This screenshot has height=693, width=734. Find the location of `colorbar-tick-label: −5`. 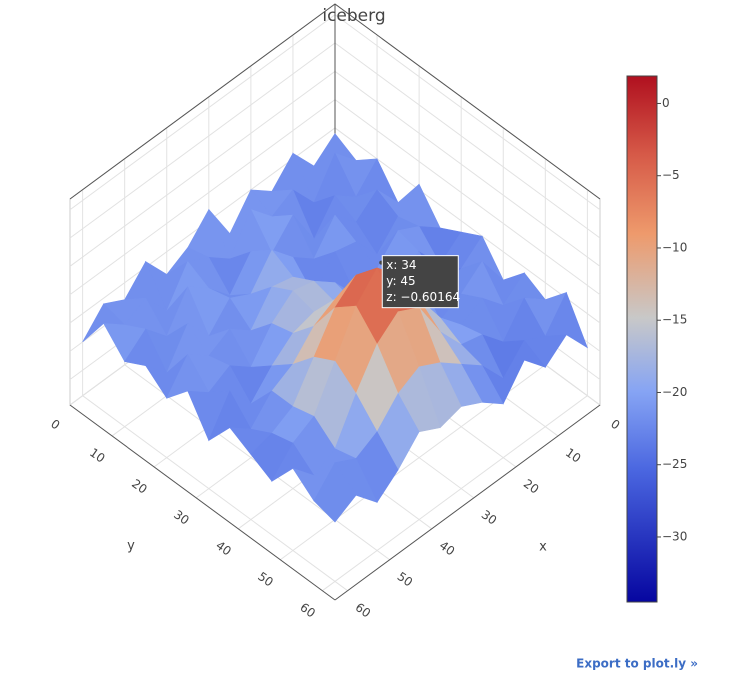

colorbar-tick-label: −5 is located at coordinates (671, 175).